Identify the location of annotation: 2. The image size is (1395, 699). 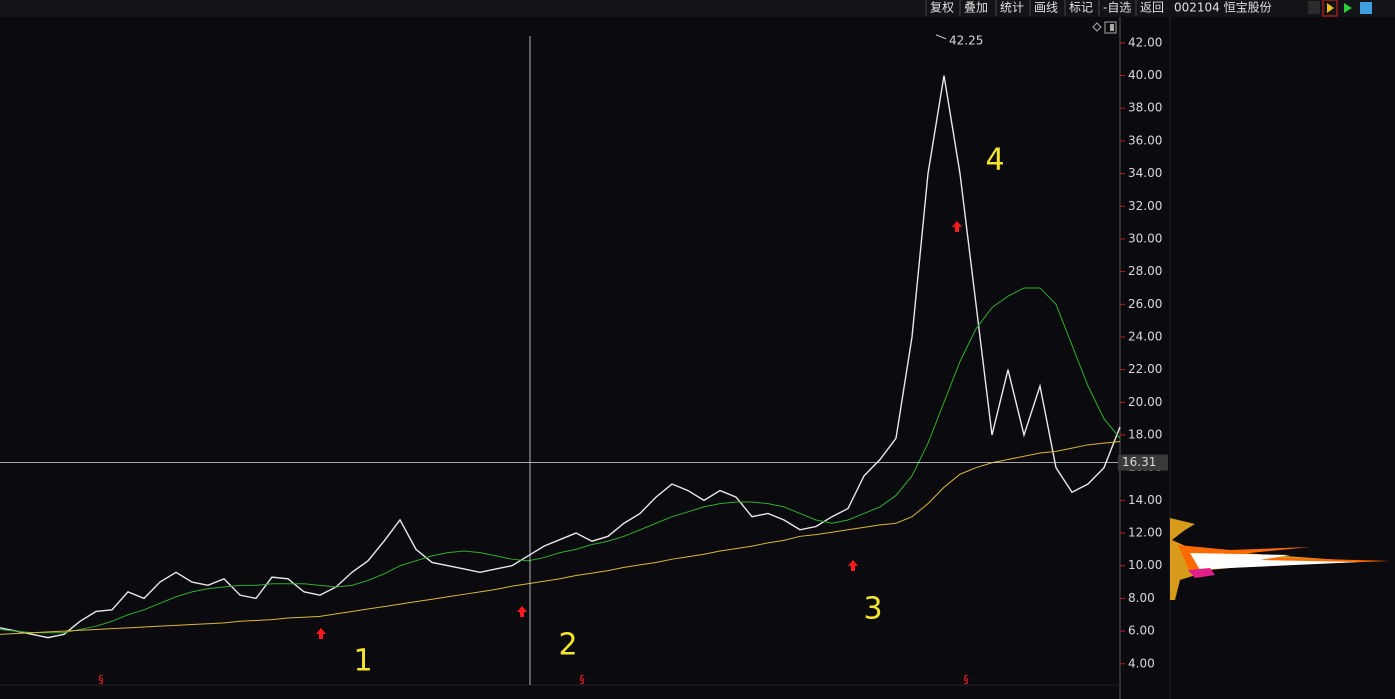
(567, 645).